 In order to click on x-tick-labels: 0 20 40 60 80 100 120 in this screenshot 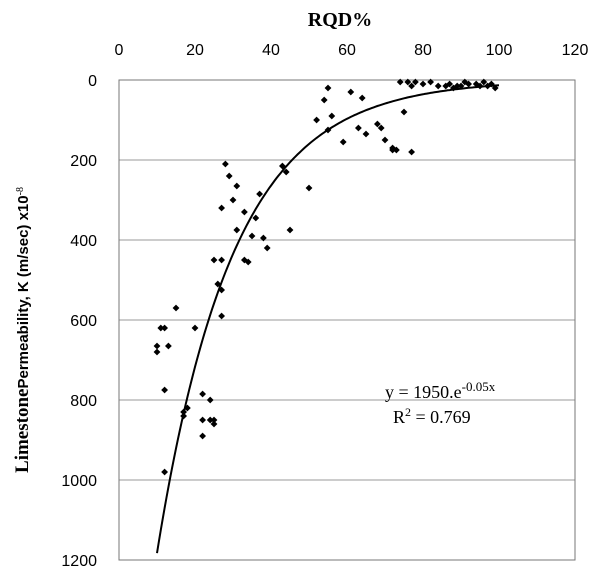, I will do `click(352, 50)`.